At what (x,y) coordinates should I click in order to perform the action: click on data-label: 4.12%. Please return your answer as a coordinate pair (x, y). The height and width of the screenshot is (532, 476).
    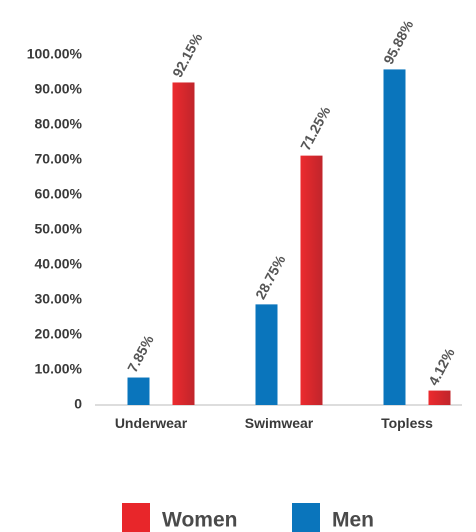
    Looking at the image, I should click on (441, 366).